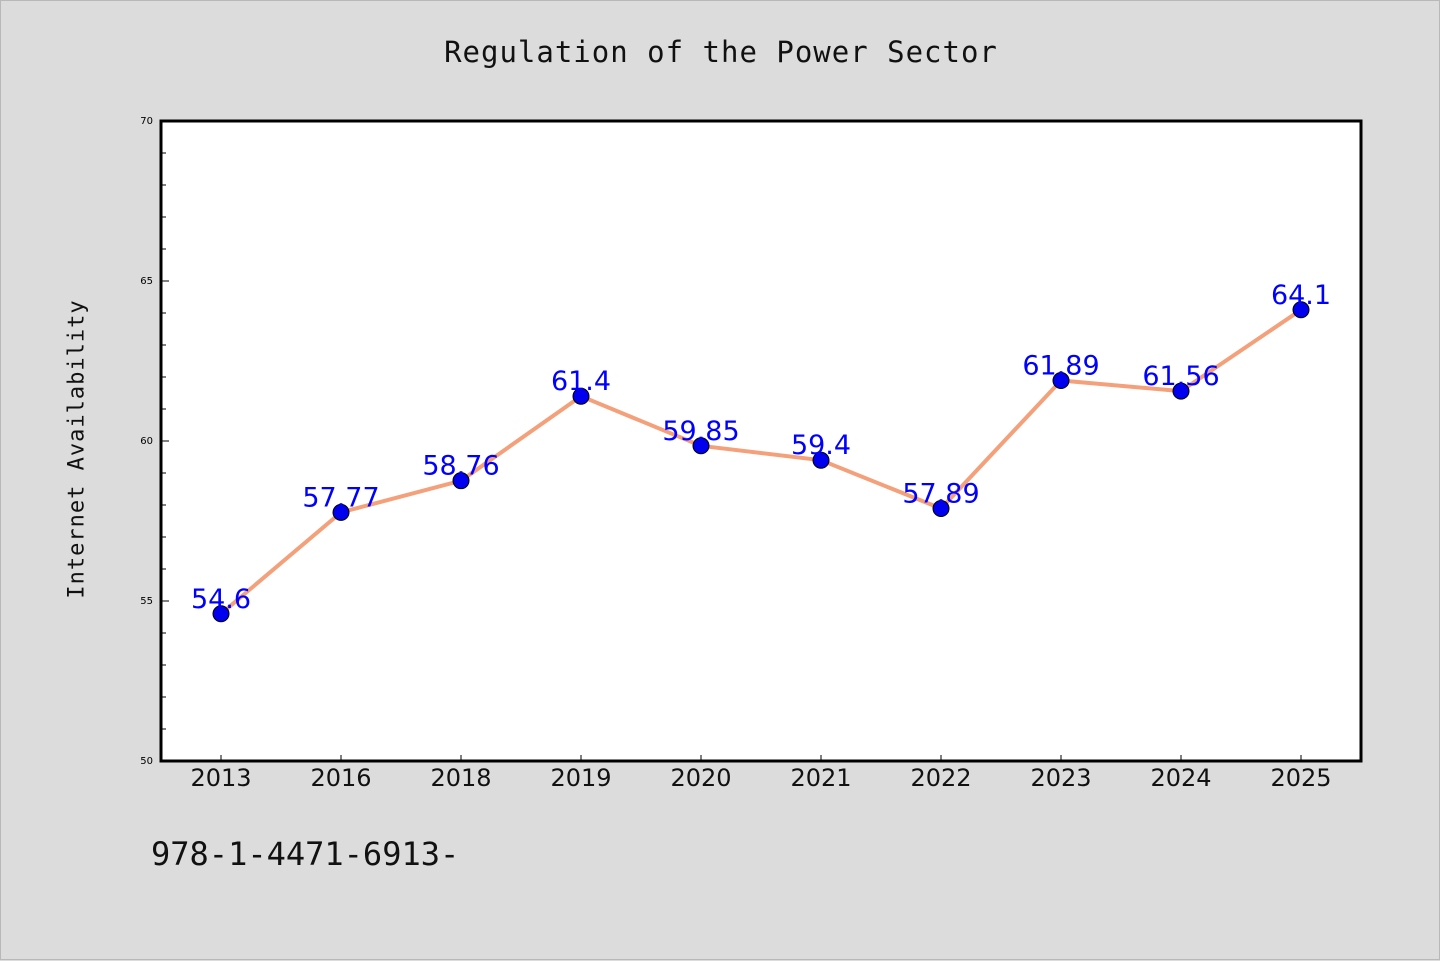 This screenshot has height=961, width=1440. What do you see at coordinates (340, 778) in the screenshot?
I see `x-tick-label: 2016` at bounding box center [340, 778].